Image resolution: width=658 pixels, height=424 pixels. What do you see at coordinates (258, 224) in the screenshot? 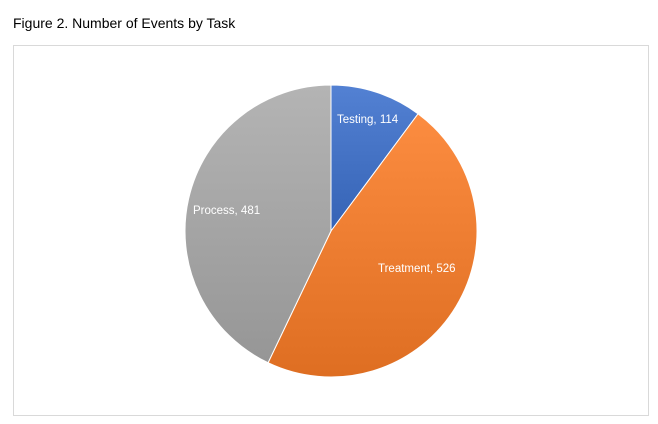
I see `pie-slice-process` at bounding box center [258, 224].